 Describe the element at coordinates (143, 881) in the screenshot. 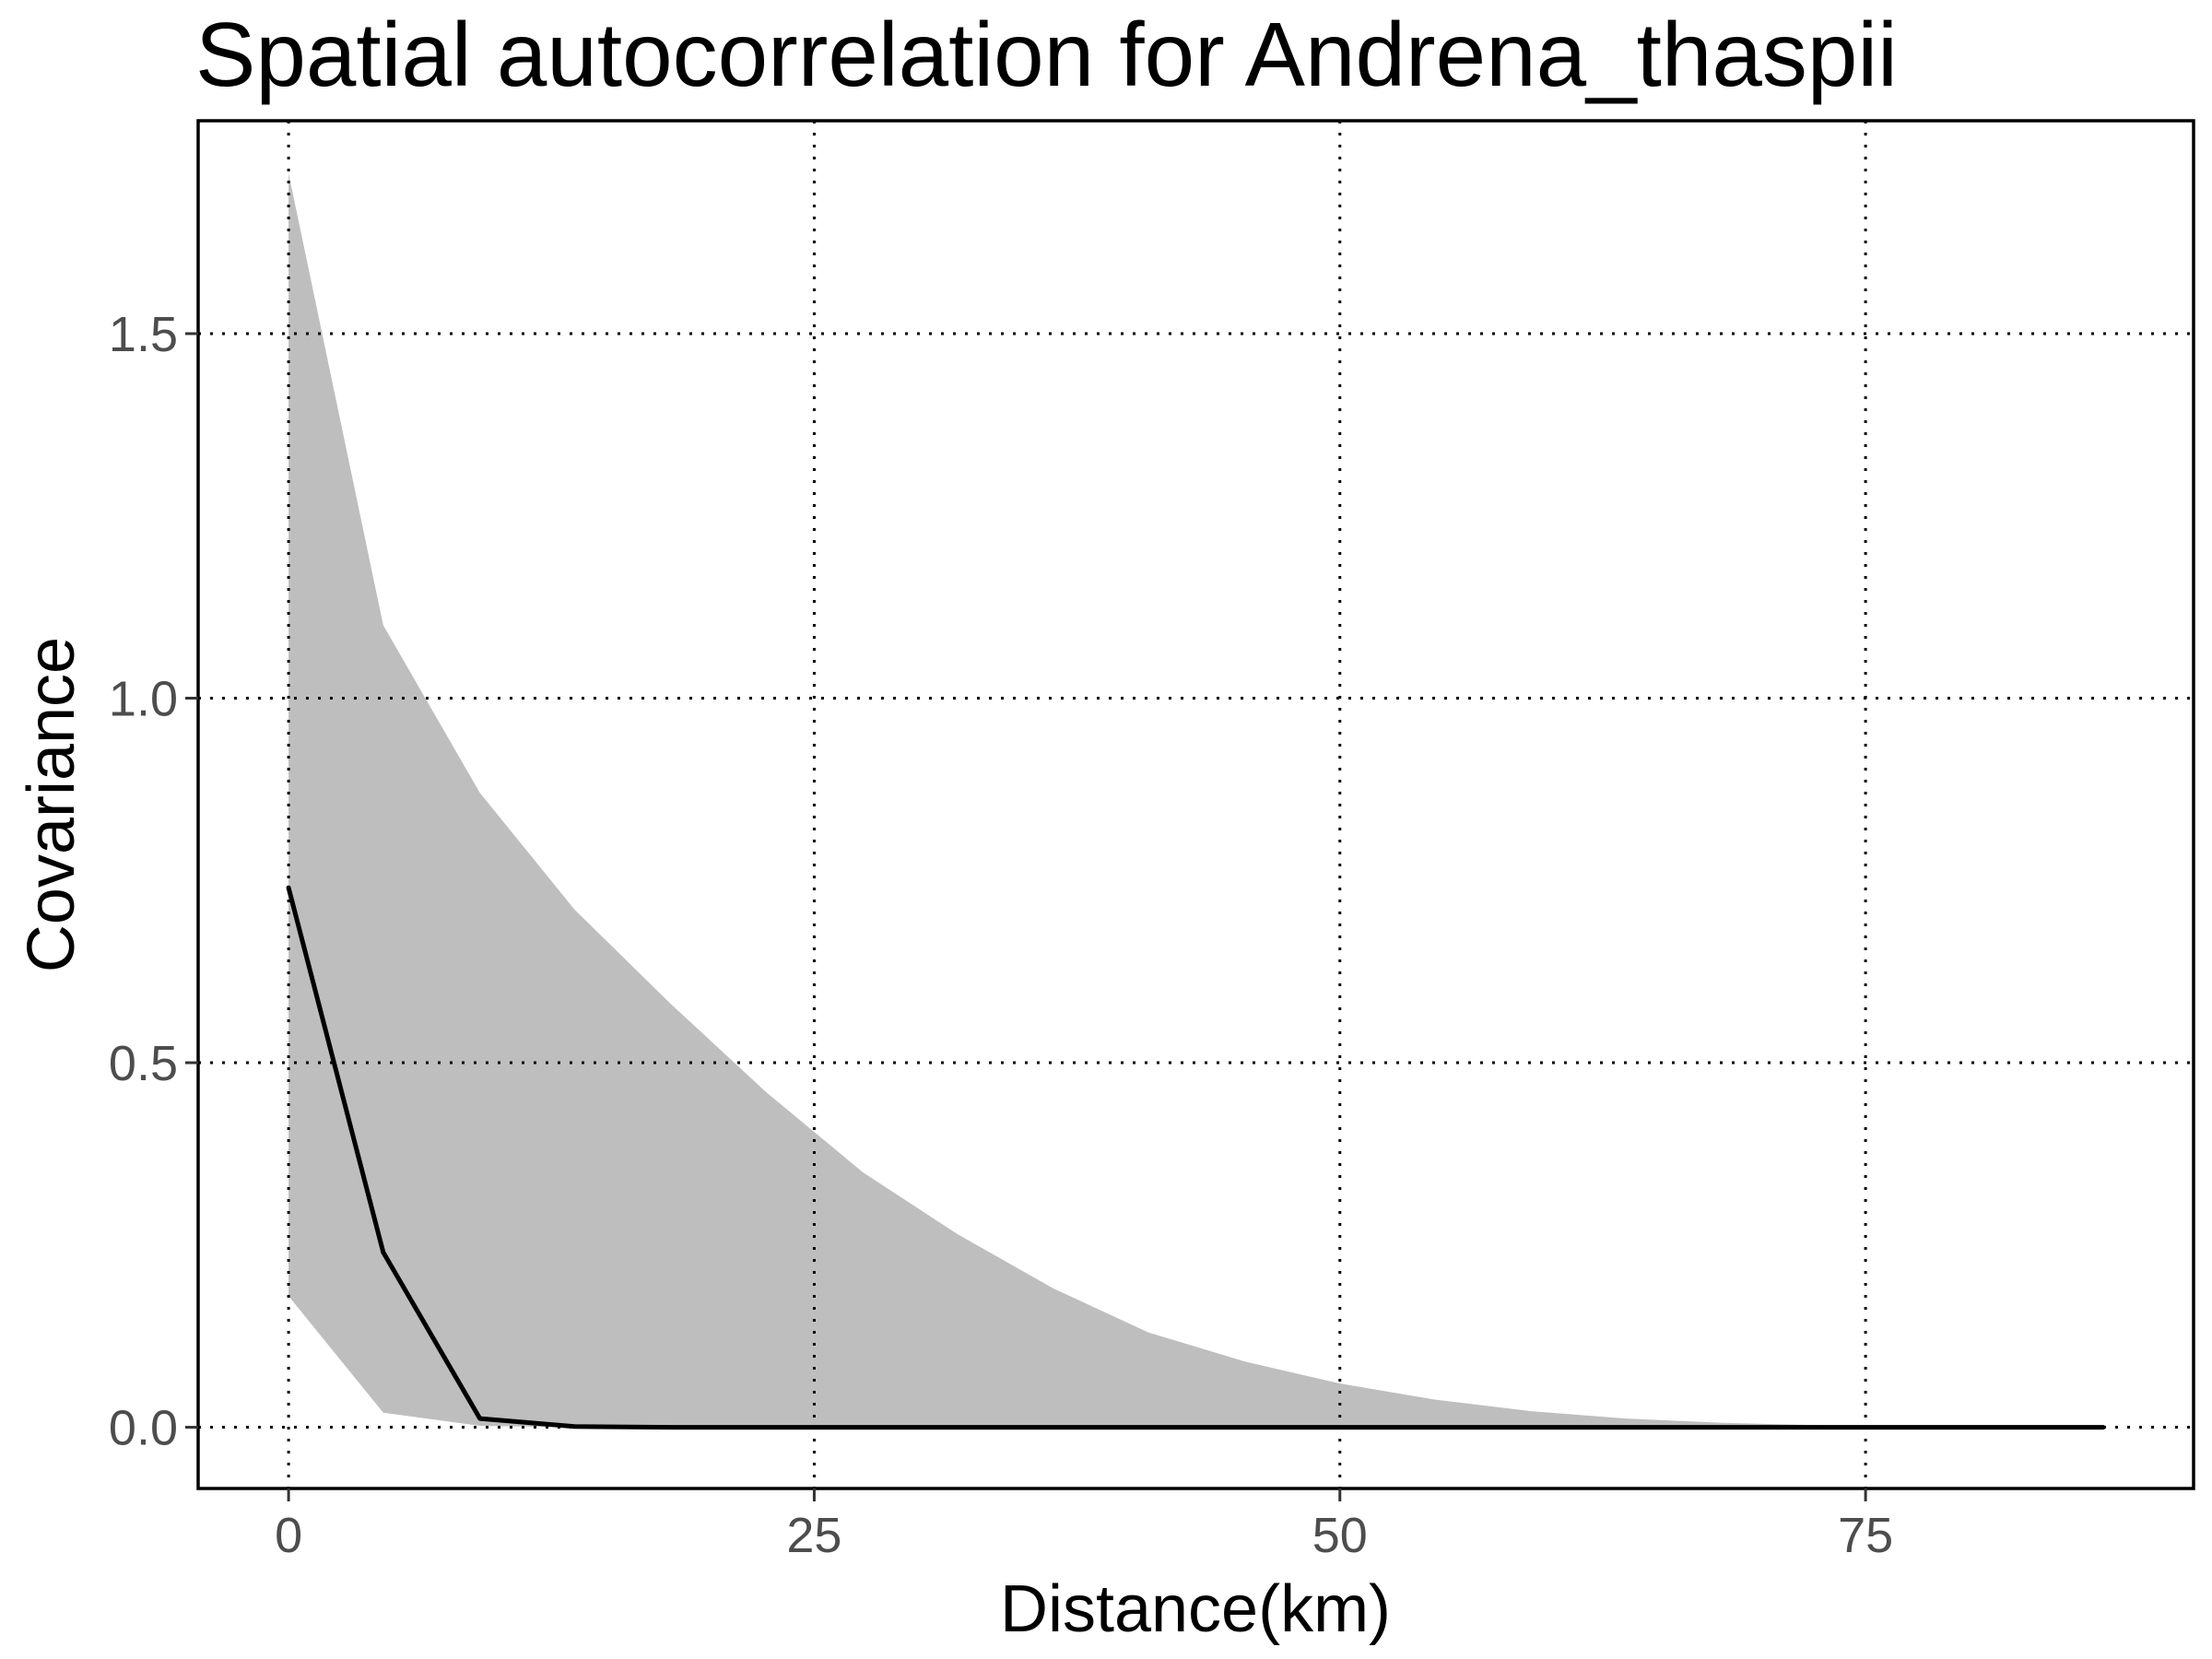

I see `y-axis-tick-labels: 0.0 0.5 1.0 1.5` at that location.